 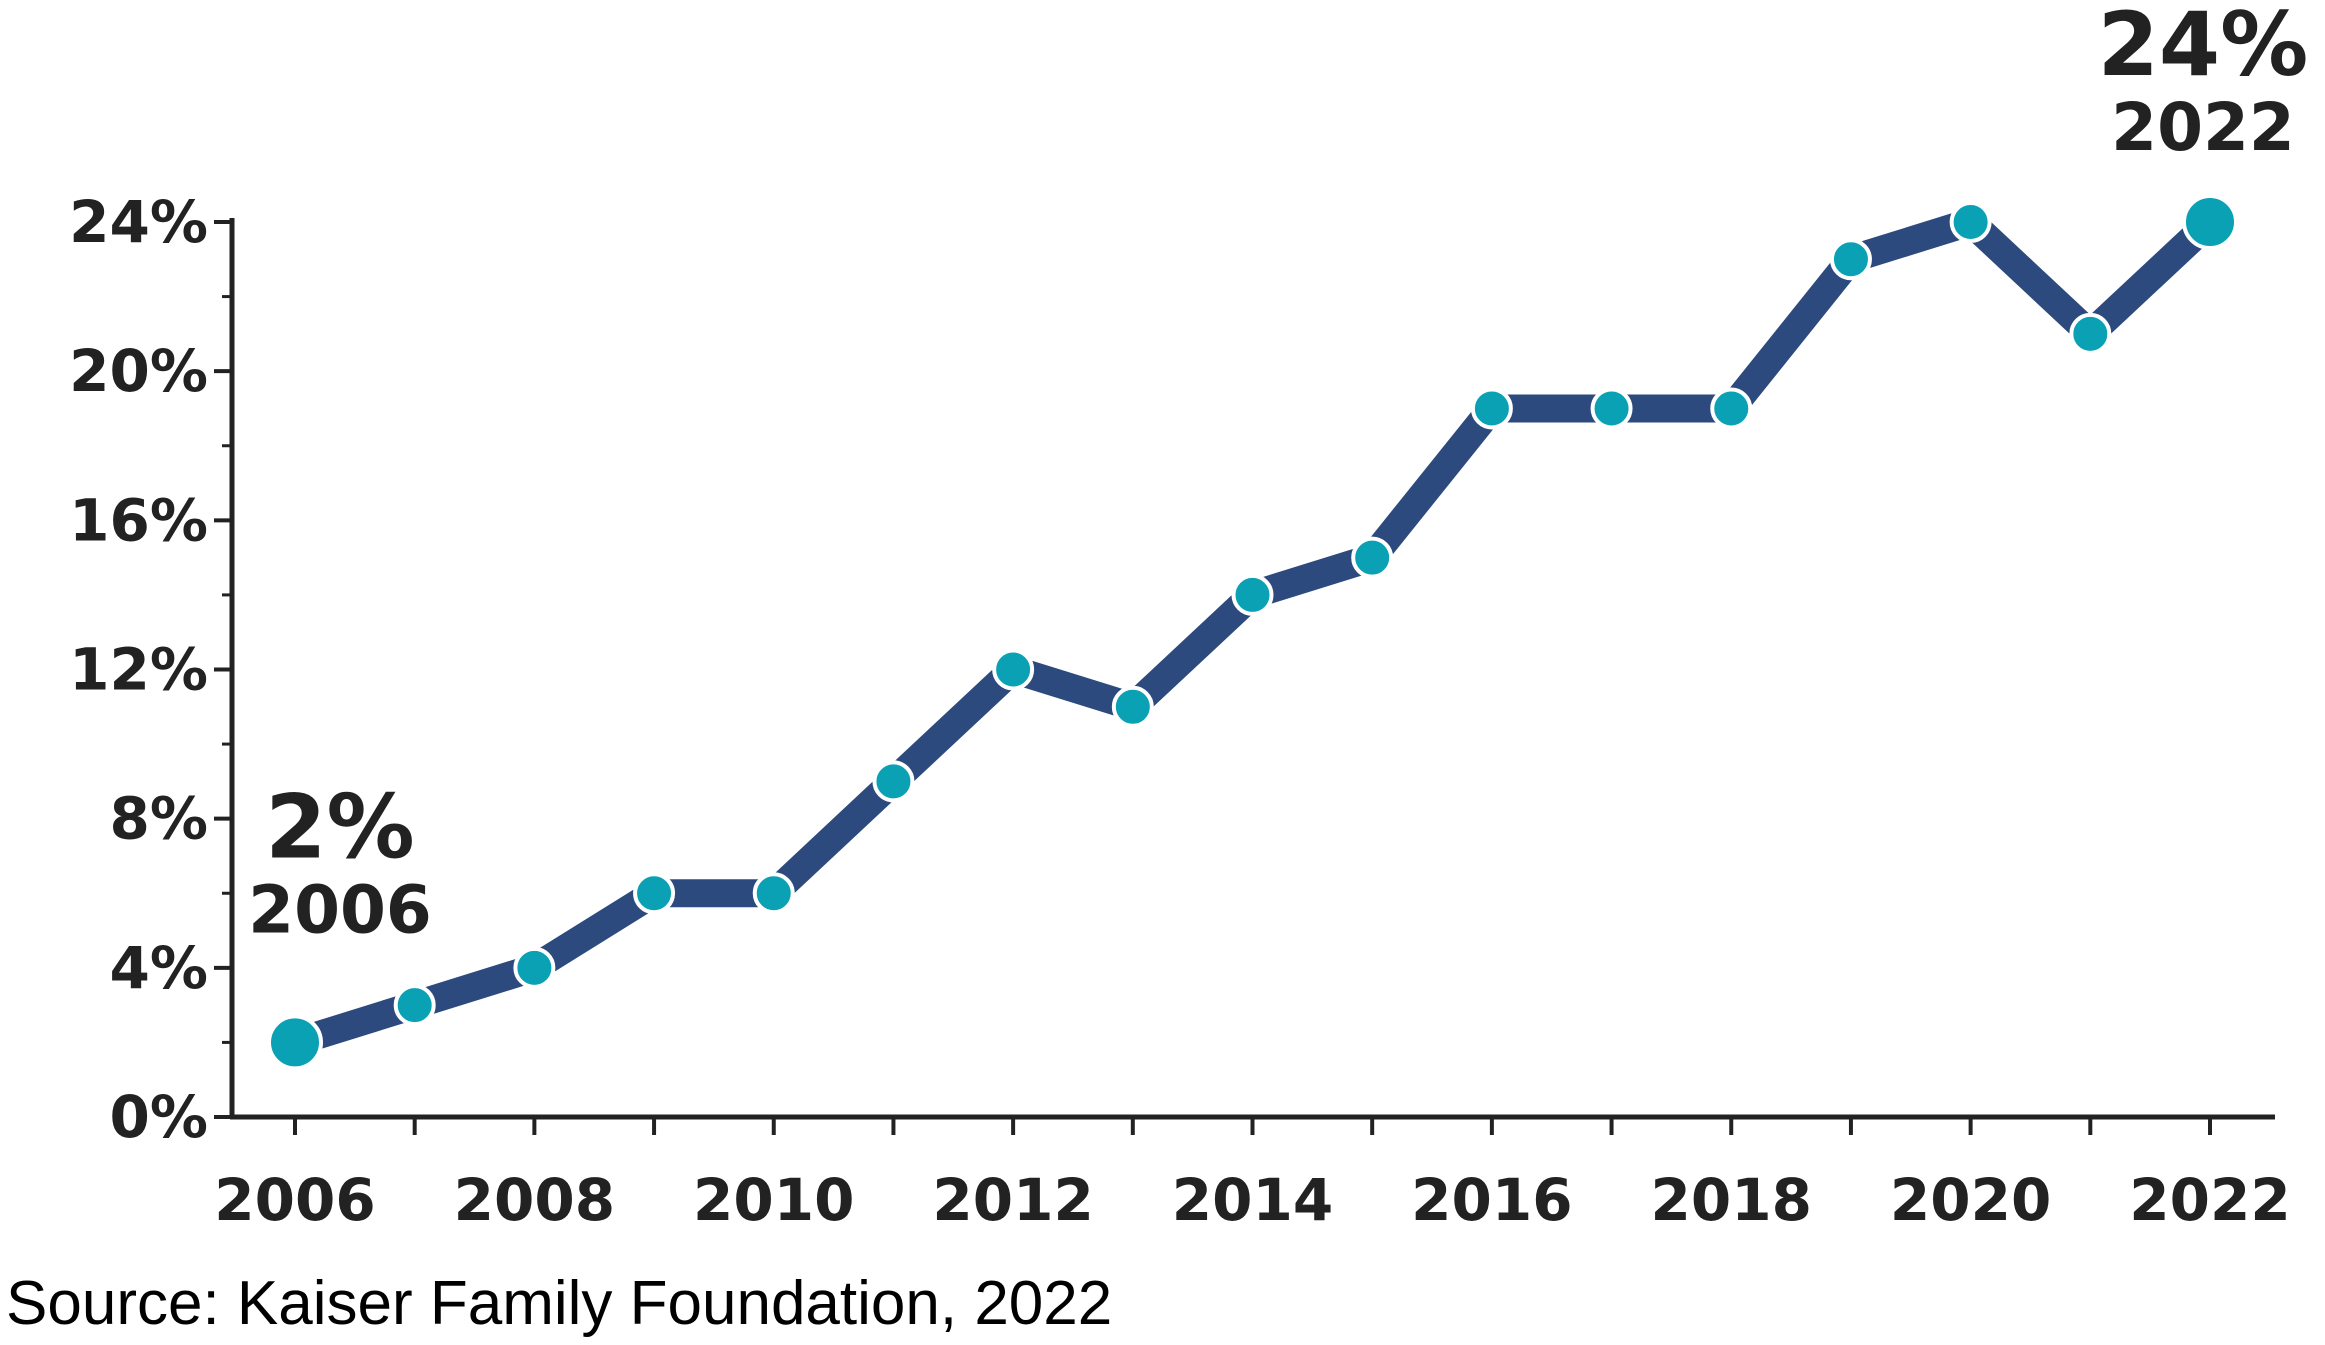 I want to click on y-tick-label: 12%, so click(x=138, y=670).